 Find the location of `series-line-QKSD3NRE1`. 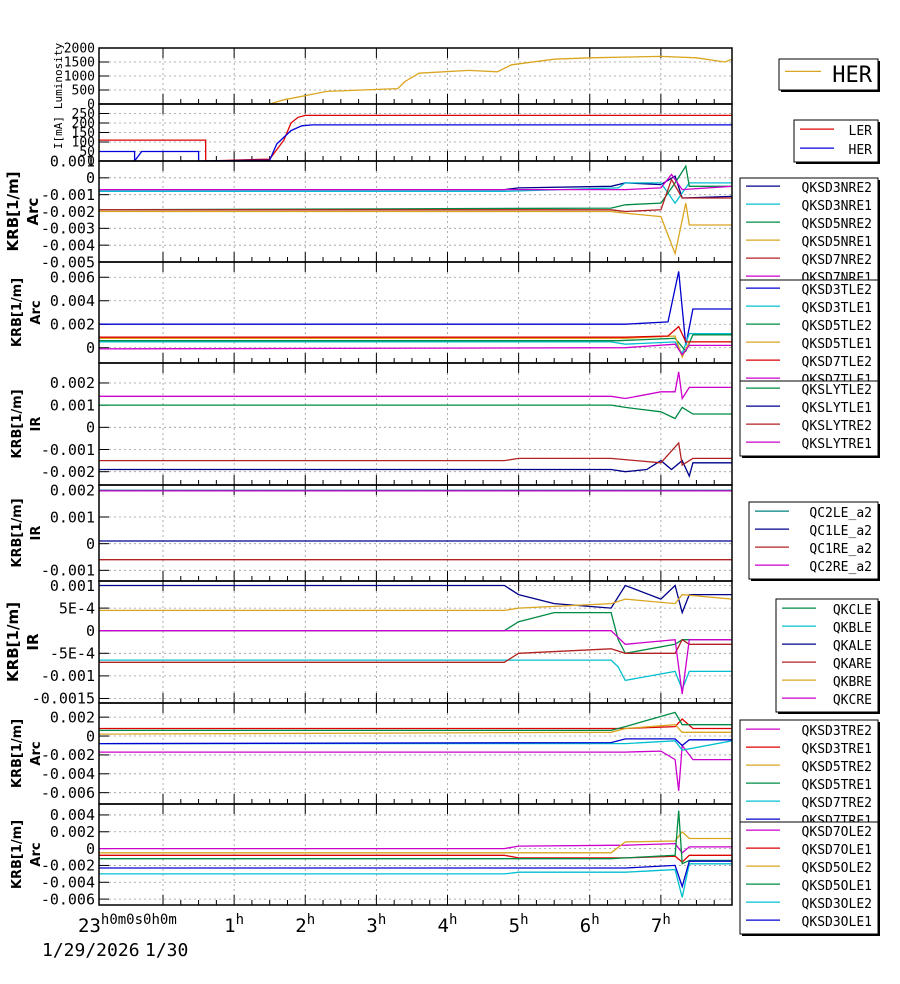

series-line-QKSD3NRE1 is located at coordinates (415, 193).